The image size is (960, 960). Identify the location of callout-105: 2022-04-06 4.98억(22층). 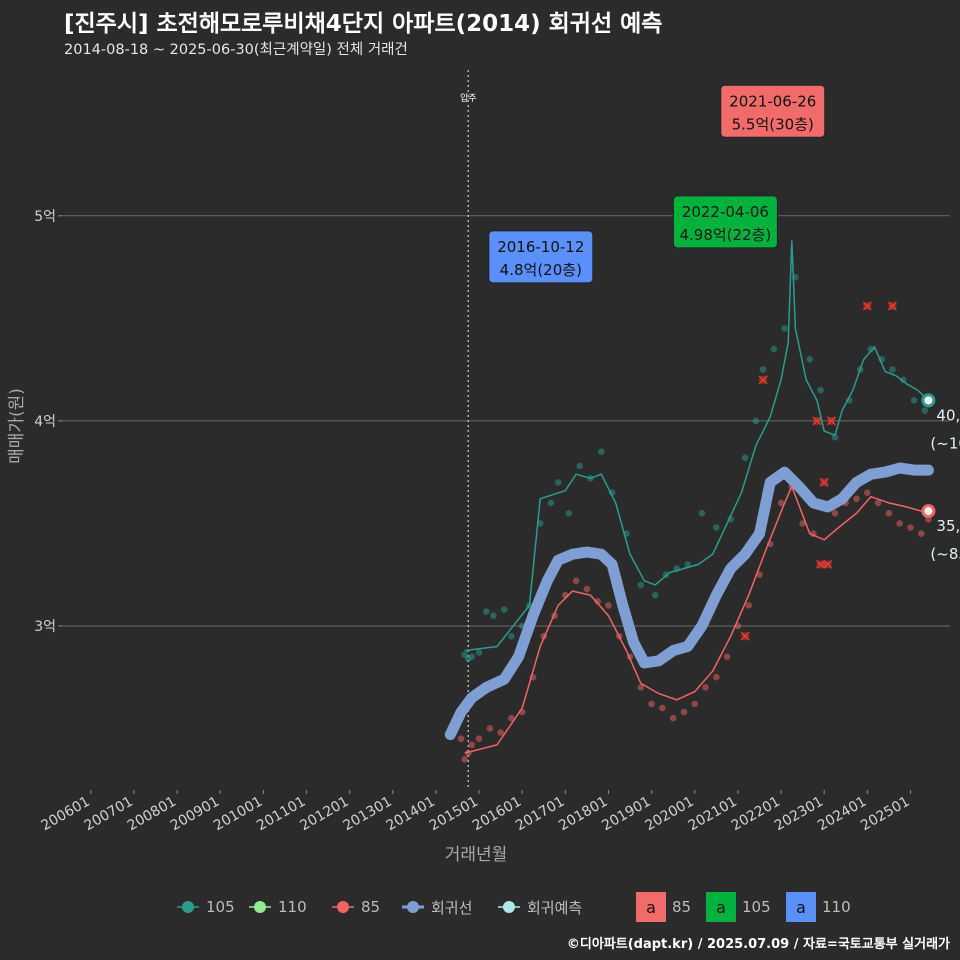
(725, 222).